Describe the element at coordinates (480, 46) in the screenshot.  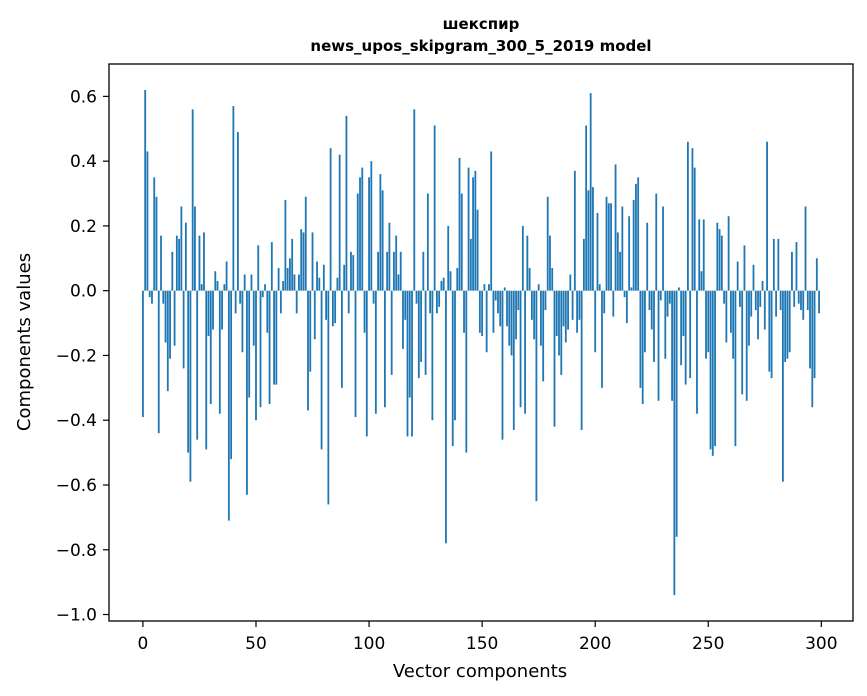
I see `chart-title-line-2: news_upos_skipgram_300_5_2019 model` at that location.